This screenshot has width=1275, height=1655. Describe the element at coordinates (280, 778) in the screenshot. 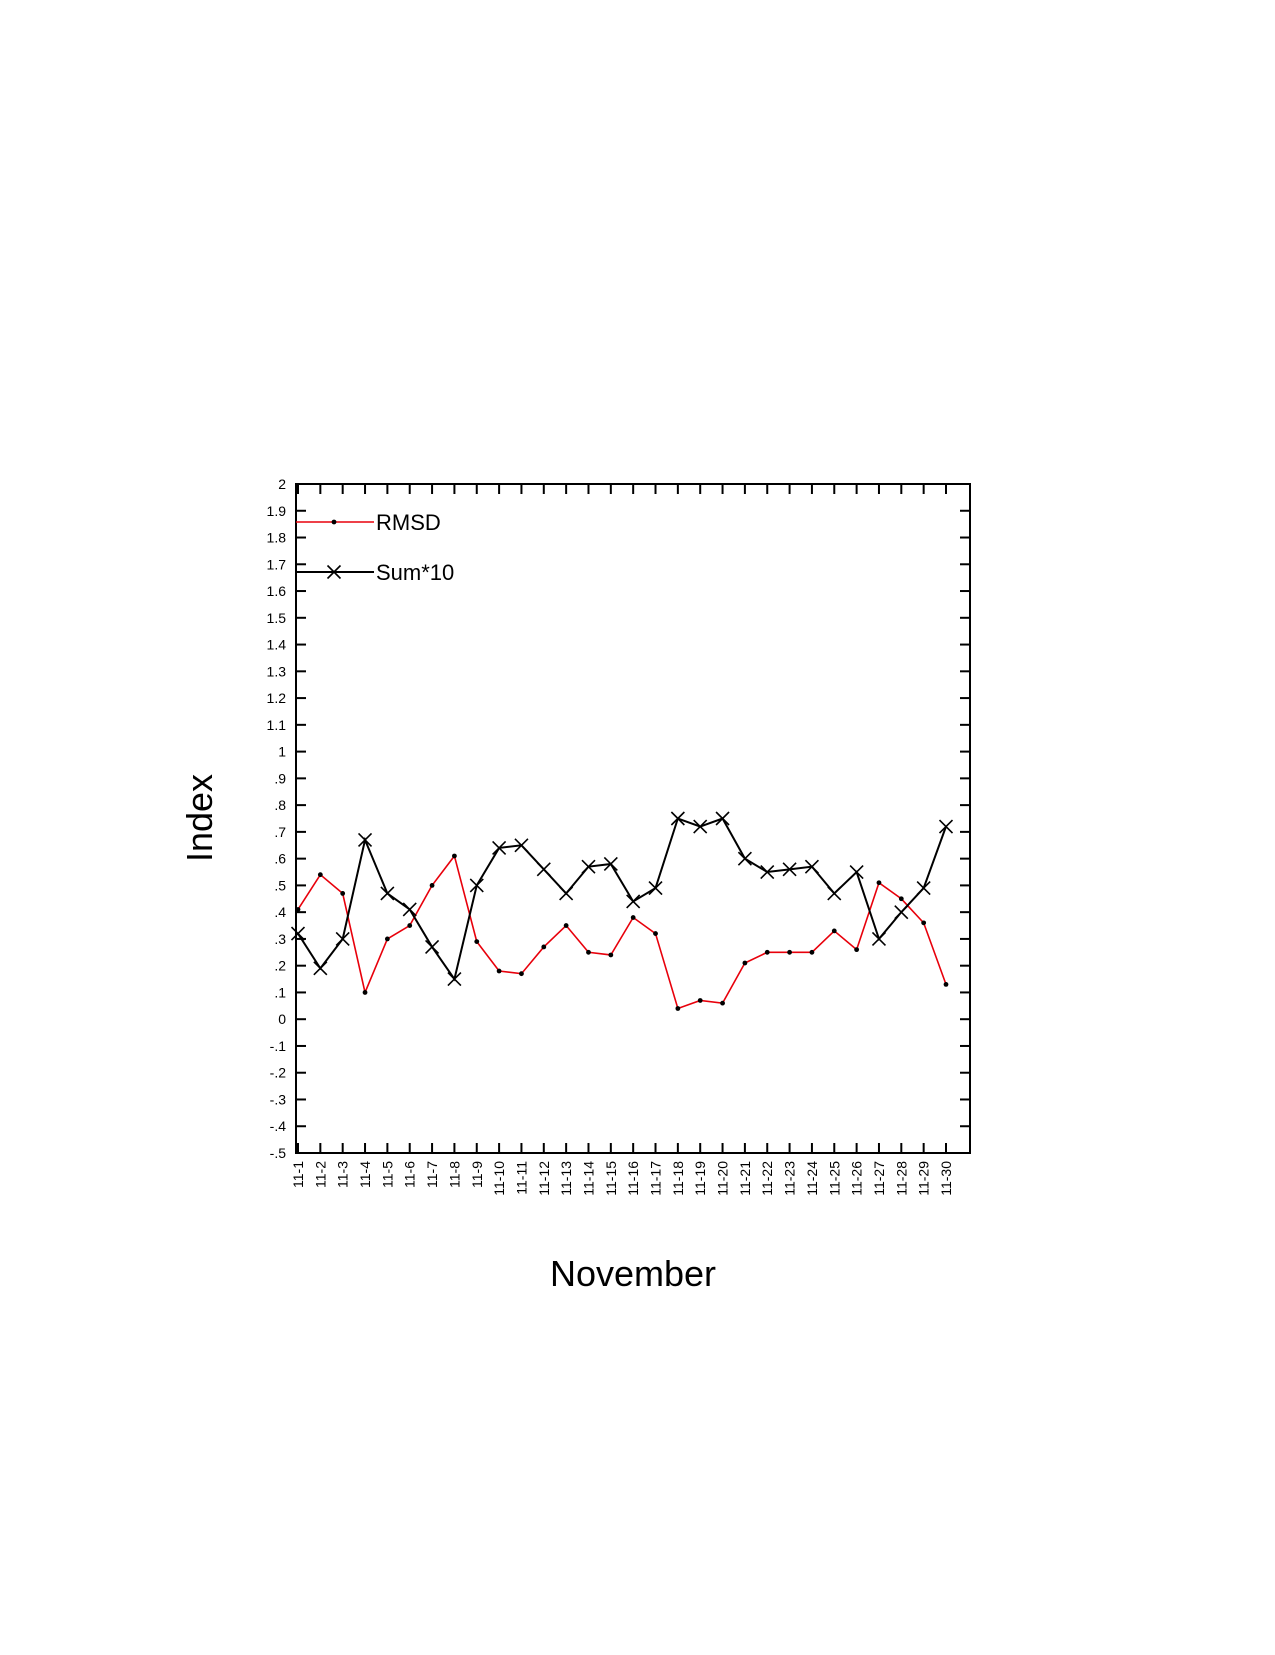

I see `y-tick-label: .9` at that location.